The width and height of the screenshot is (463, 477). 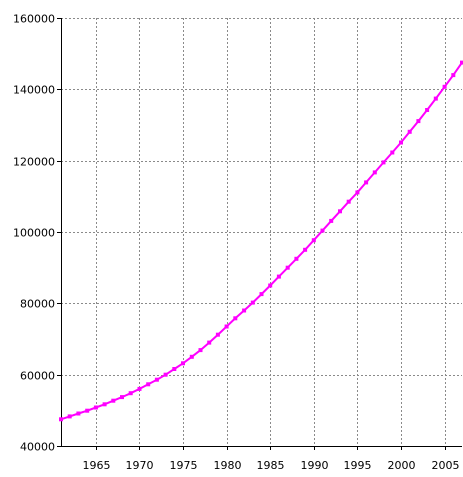 I want to click on y-tick-label: 40000, so click(x=37, y=447).